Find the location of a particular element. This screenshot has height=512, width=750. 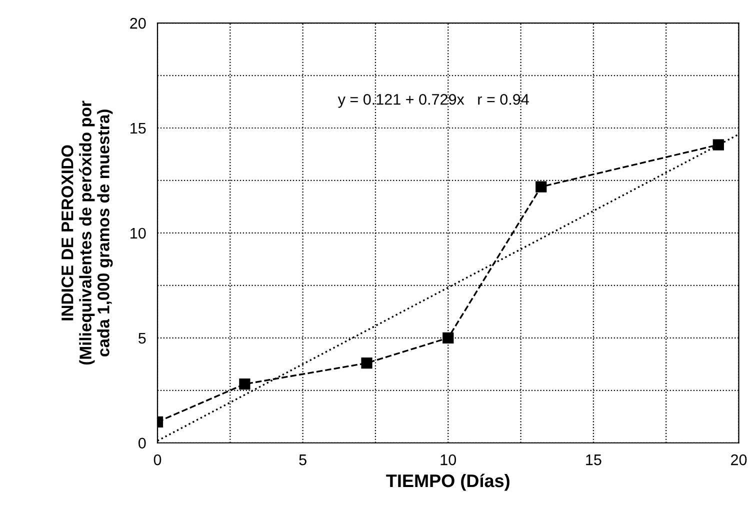

x-tick-label: 20 is located at coordinates (739, 460).